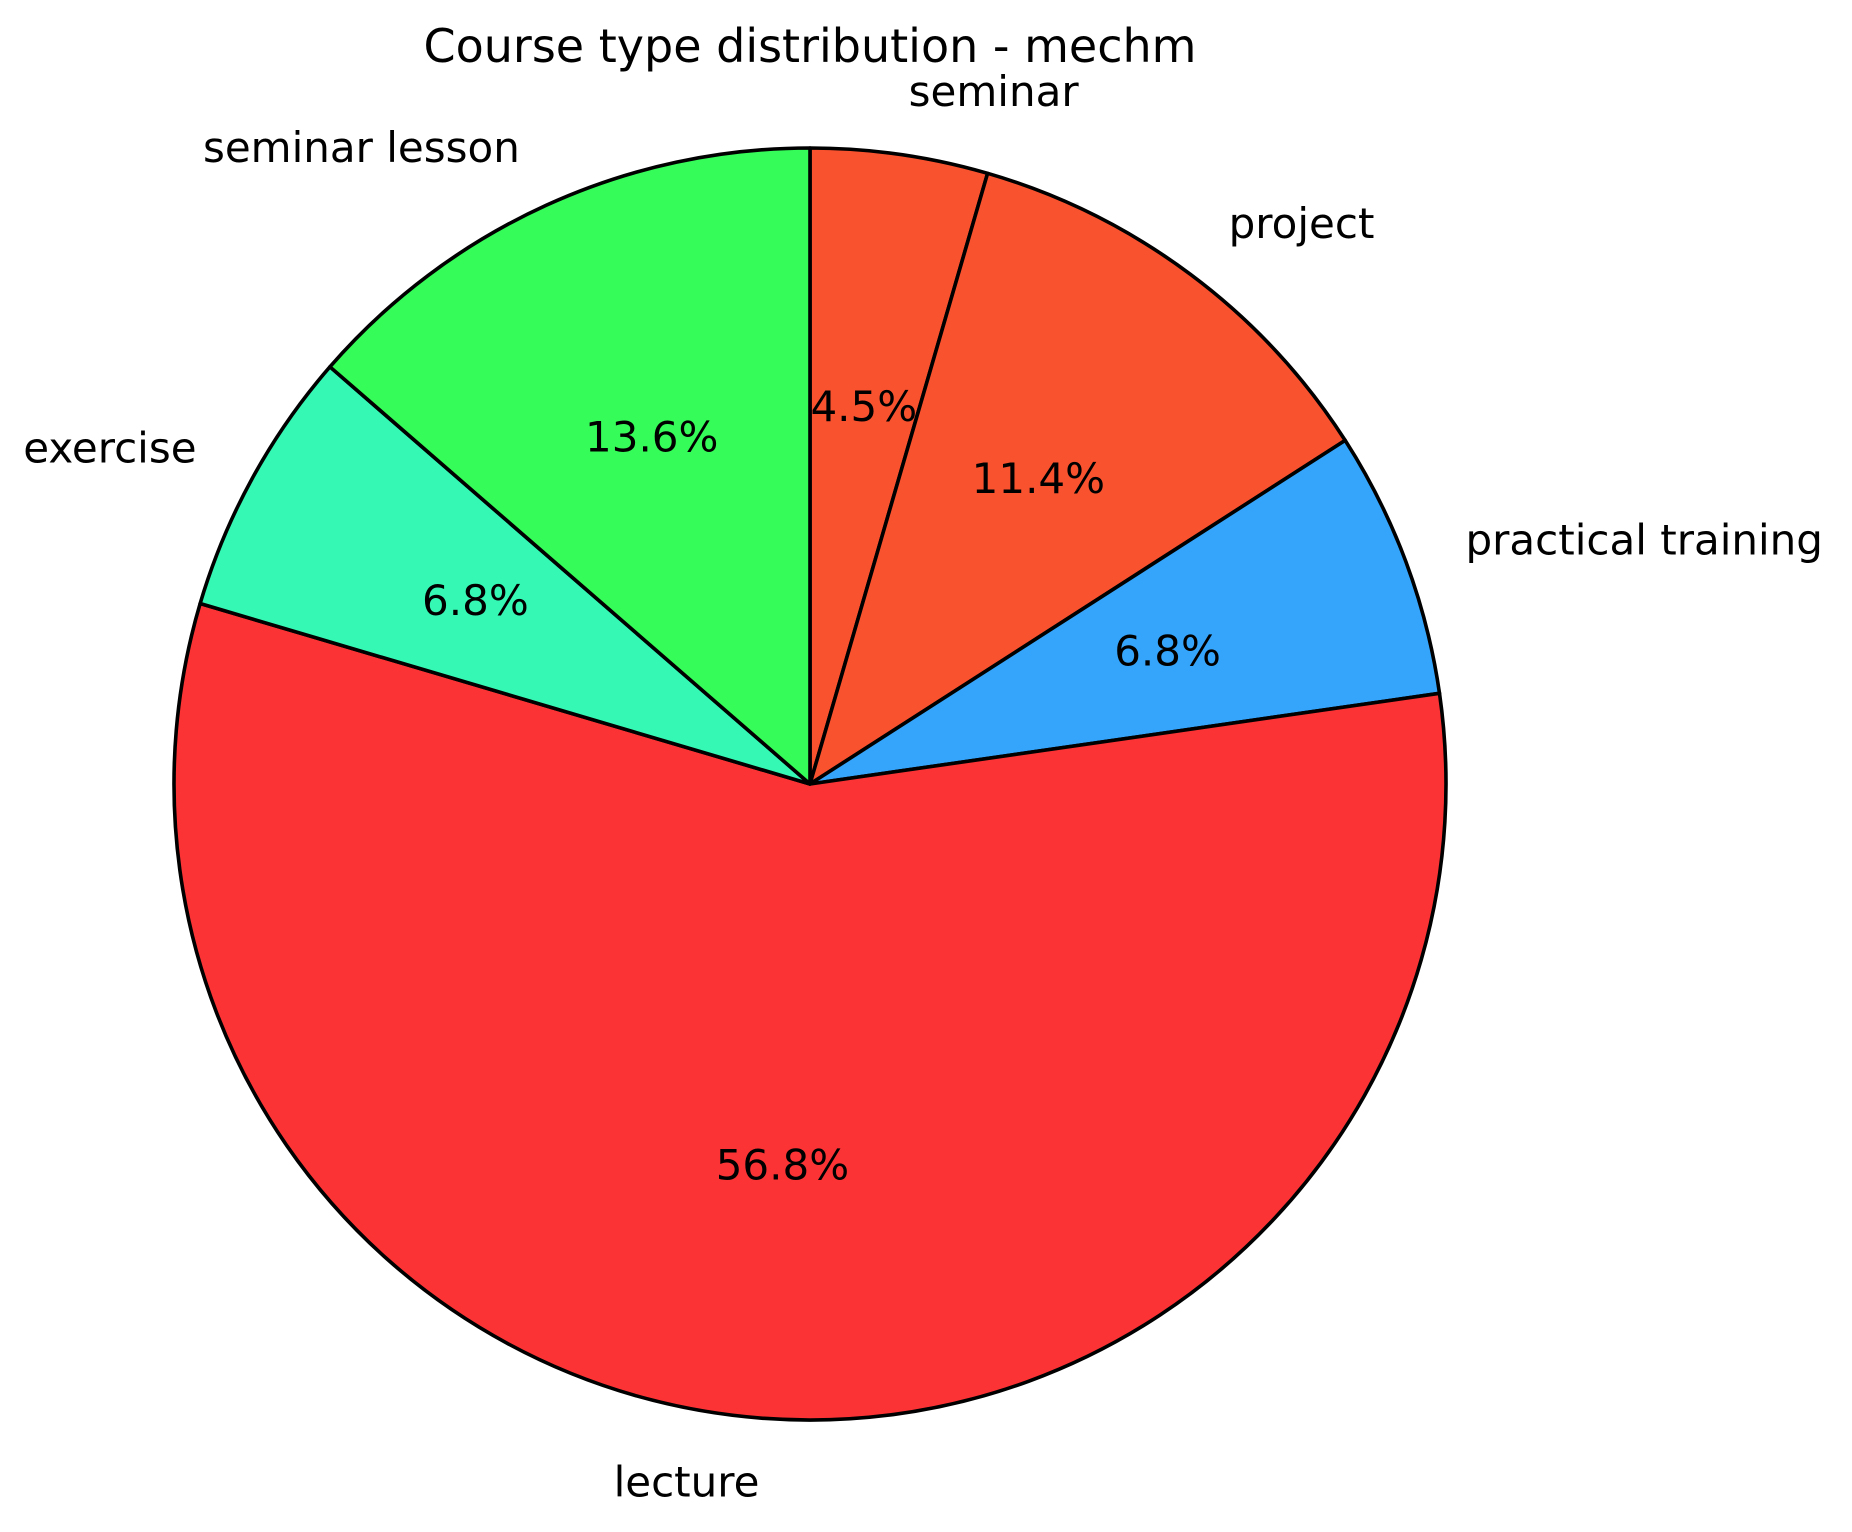 The width and height of the screenshot is (1852, 1532). Describe the element at coordinates (863, 406) in the screenshot. I see `slice-pct-seminar: 4.5%` at that location.